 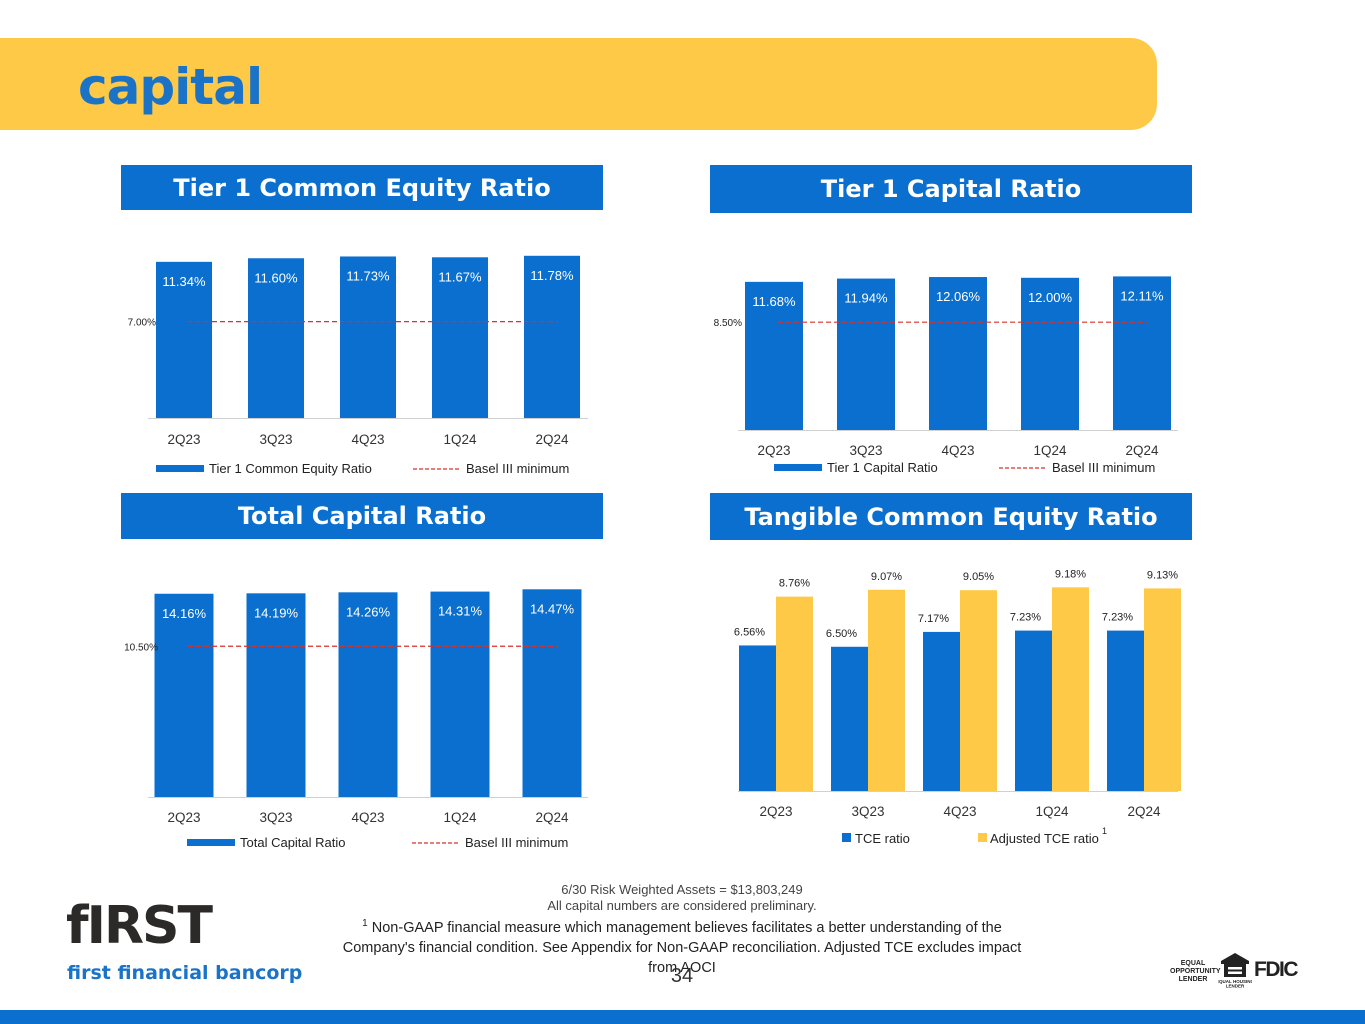 I want to click on legend-label-series: Total Capital Ratio, so click(x=293, y=842).